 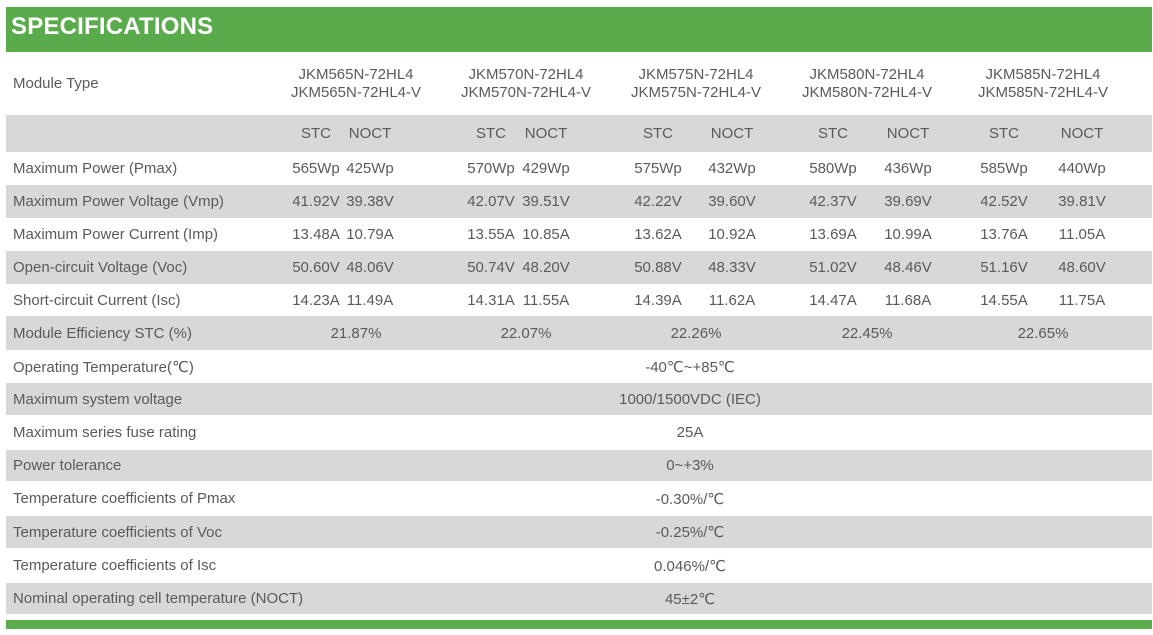 What do you see at coordinates (833, 234) in the screenshot?
I see `spec-value: 13.69A` at bounding box center [833, 234].